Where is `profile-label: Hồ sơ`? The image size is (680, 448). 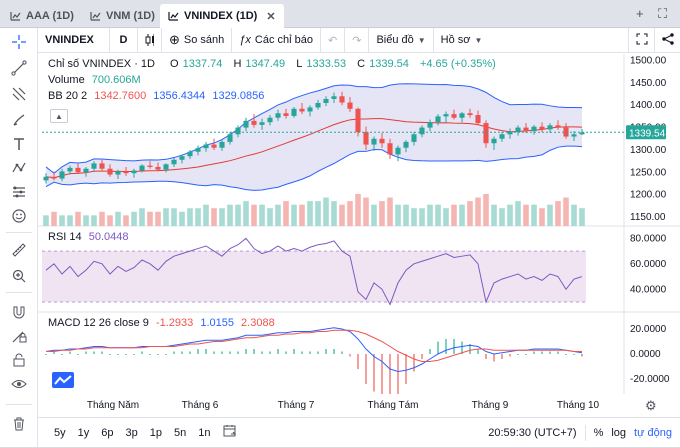
profile-label: Hồ sơ is located at coordinates (455, 40).